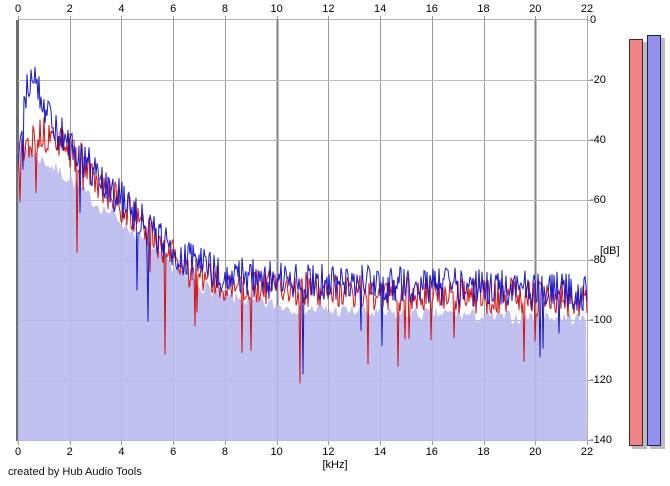 Image resolution: width=670 pixels, height=486 pixels. I want to click on freq-tick-label-top: 6, so click(173, 9).